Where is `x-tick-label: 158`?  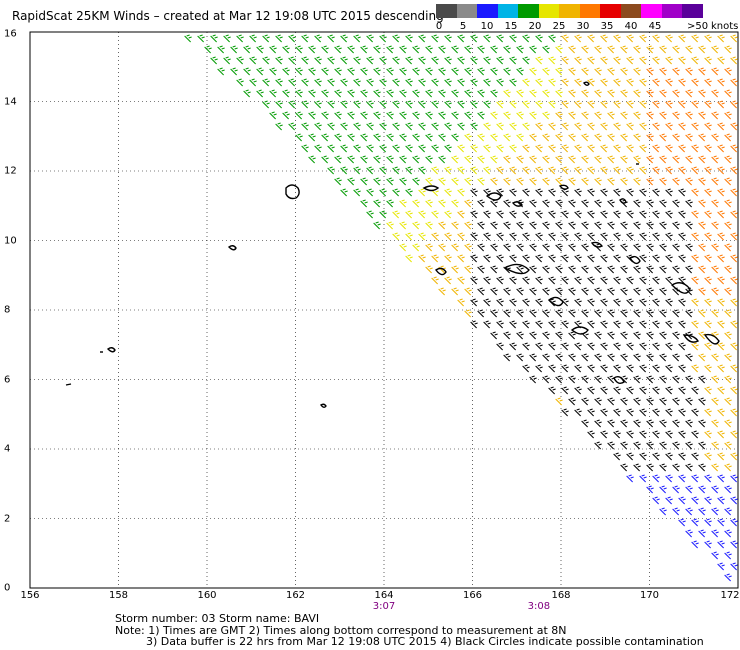
x-tick-label: 158 is located at coordinates (118, 595).